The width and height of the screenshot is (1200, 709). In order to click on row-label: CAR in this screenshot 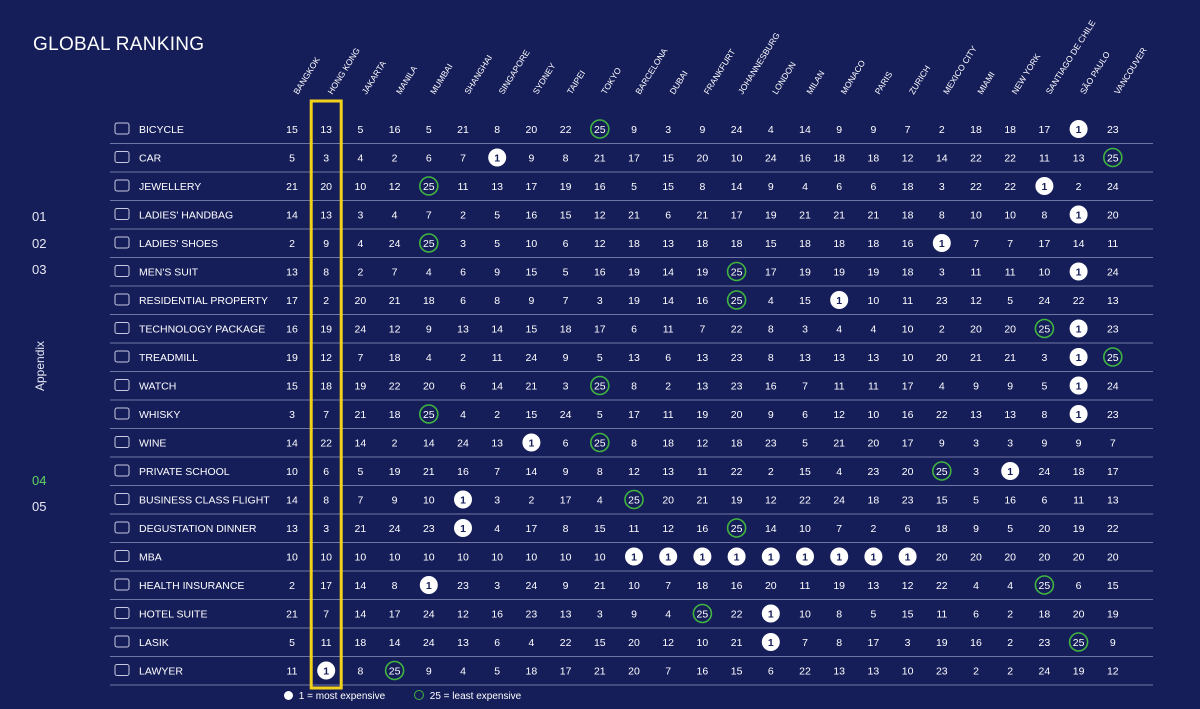, I will do `click(150, 159)`.